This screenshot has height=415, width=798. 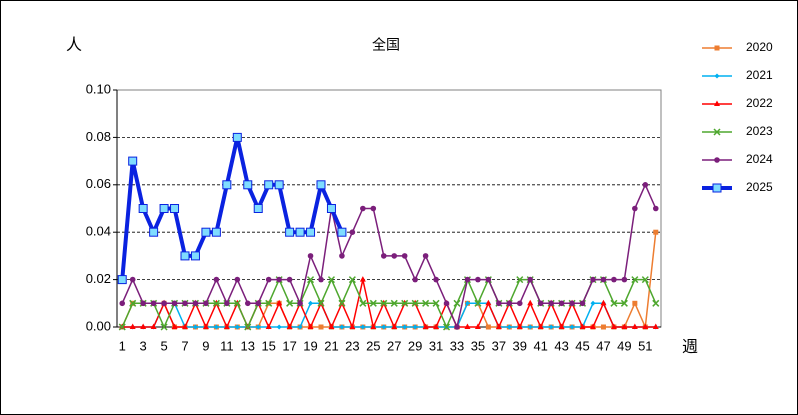 I want to click on x-tick-label: 45, so click(x=582, y=345).